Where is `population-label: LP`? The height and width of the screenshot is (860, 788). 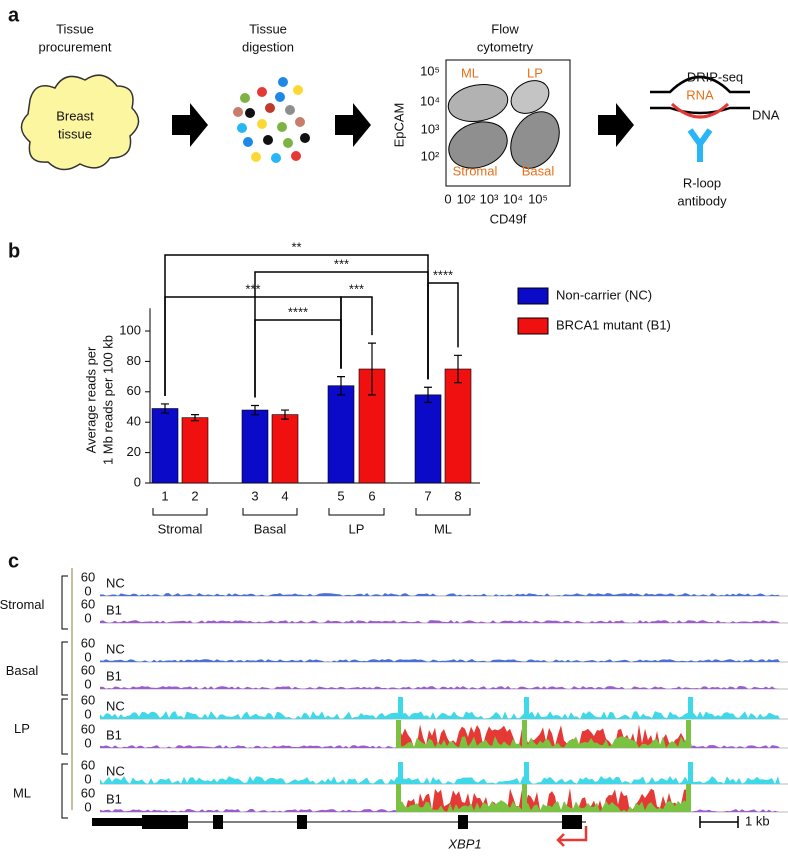
population-label: LP is located at coordinates (535, 72).